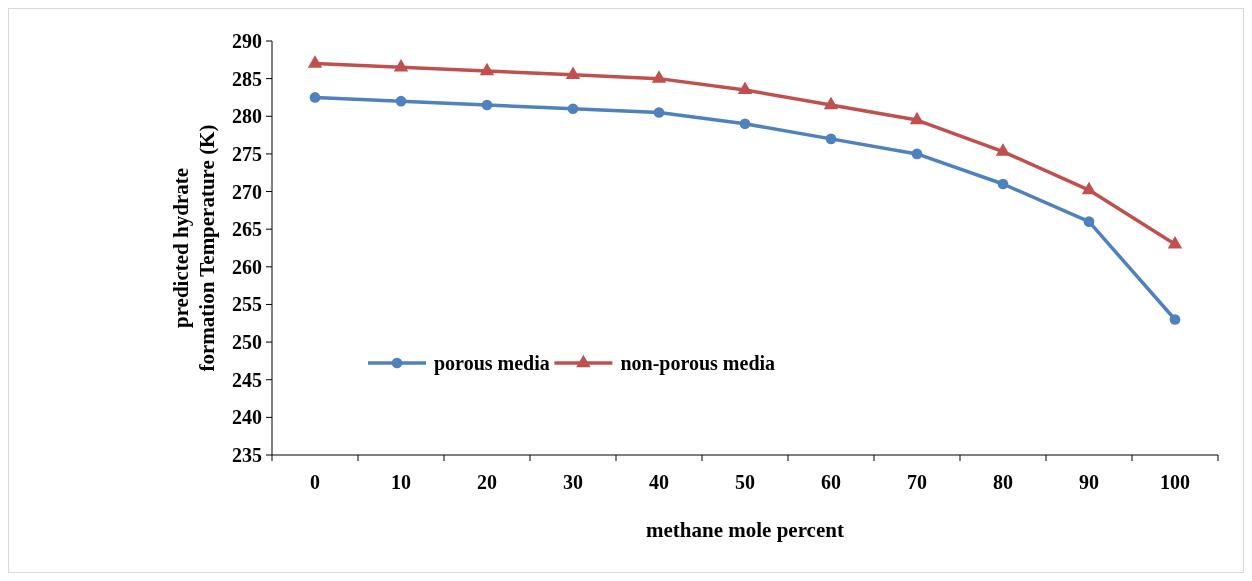 This screenshot has height=581, width=1252. Describe the element at coordinates (247, 116) in the screenshot. I see `y-tick-label: 280` at that location.